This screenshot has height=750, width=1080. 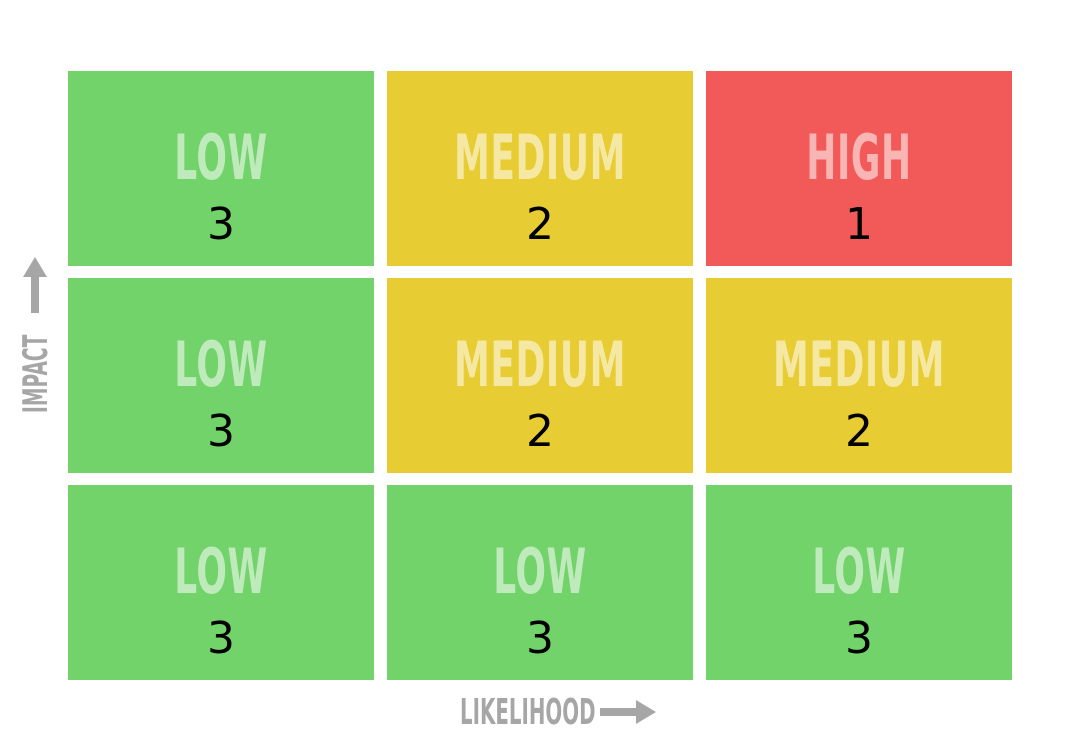 What do you see at coordinates (859, 224) in the screenshot?
I see `risk-count: 1` at bounding box center [859, 224].